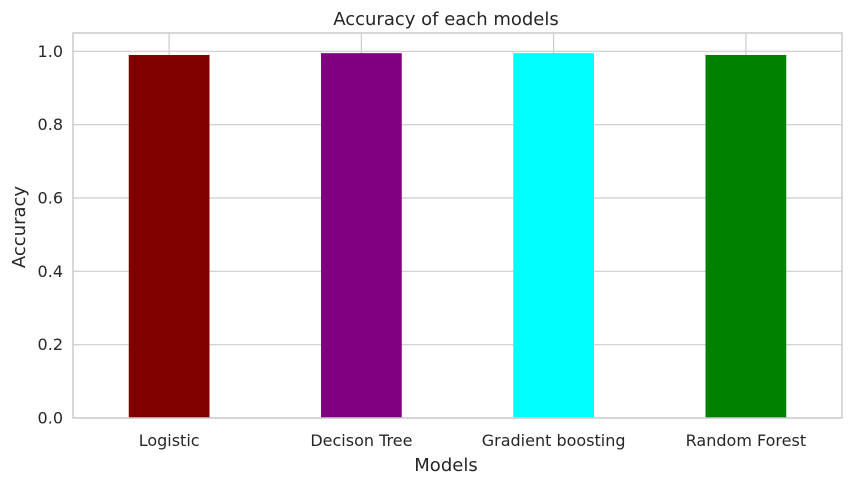  Describe the element at coordinates (361, 440) in the screenshot. I see `x-tick-label: Decison Tree` at that location.